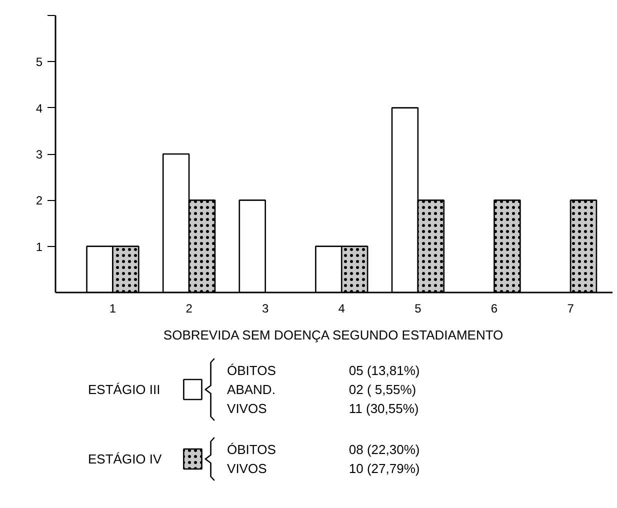  Describe the element at coordinates (494, 309) in the screenshot. I see `x-tick-label: 6` at that location.